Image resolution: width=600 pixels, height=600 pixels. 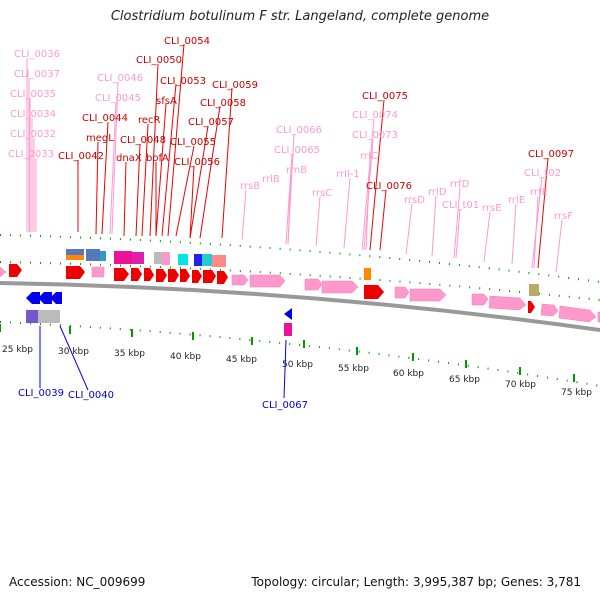 What do you see at coordinates (159, 60) in the screenshot?
I see `gene-label: CLI_0050` at bounding box center [159, 60].